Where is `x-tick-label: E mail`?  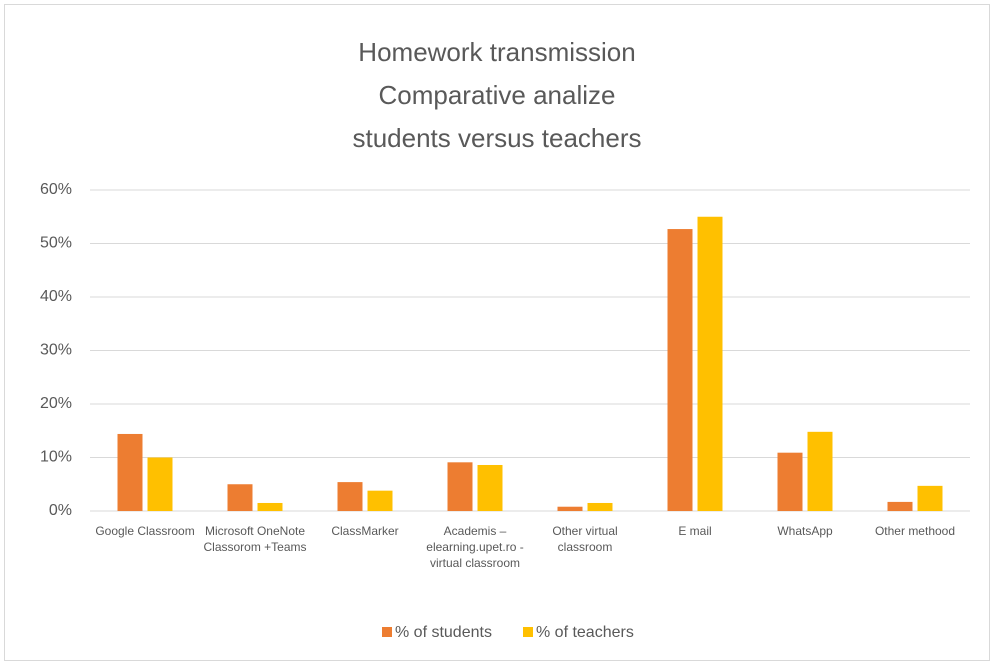 x-tick-label: E mail is located at coordinates (695, 531).